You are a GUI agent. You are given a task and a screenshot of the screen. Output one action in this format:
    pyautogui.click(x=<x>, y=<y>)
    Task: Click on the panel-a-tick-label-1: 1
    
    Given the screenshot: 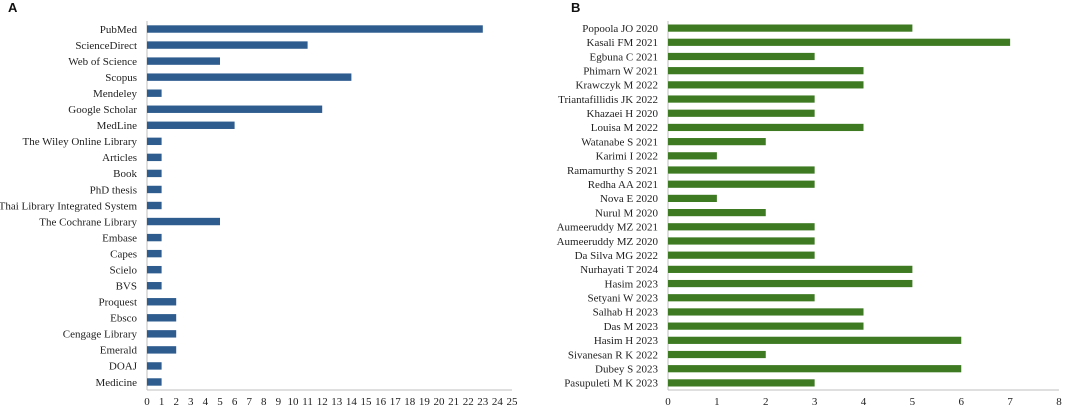 What is the action you would take?
    pyautogui.click(x=162, y=402)
    